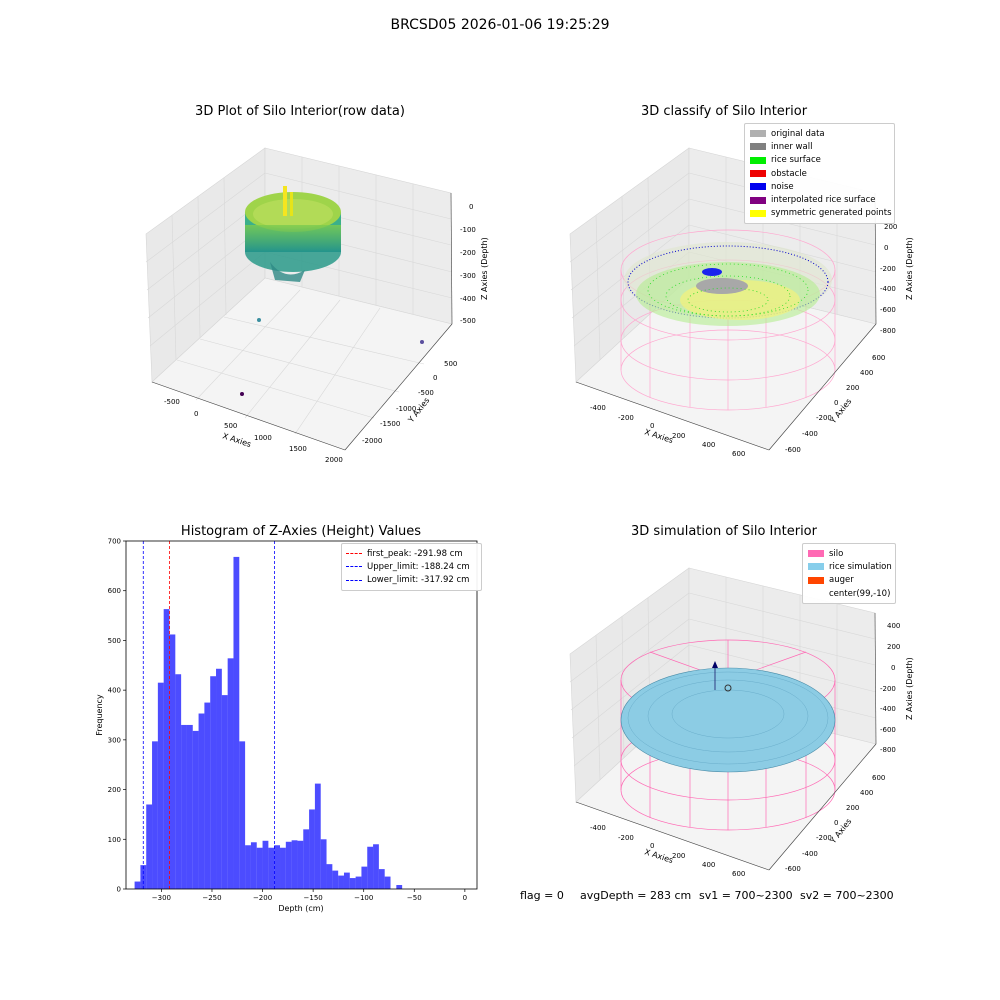 This screenshot has width=1000, height=1000. Describe the element at coordinates (598, 828) in the screenshot. I see `simulation-xtick: -400` at that location.